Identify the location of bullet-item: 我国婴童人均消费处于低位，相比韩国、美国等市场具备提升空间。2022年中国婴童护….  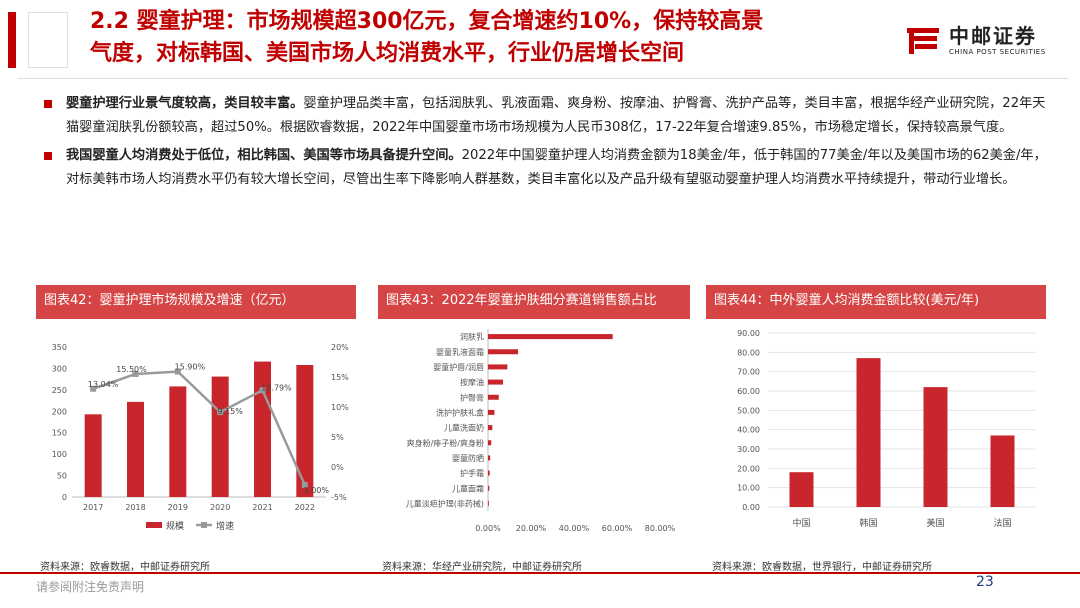
(546, 168).